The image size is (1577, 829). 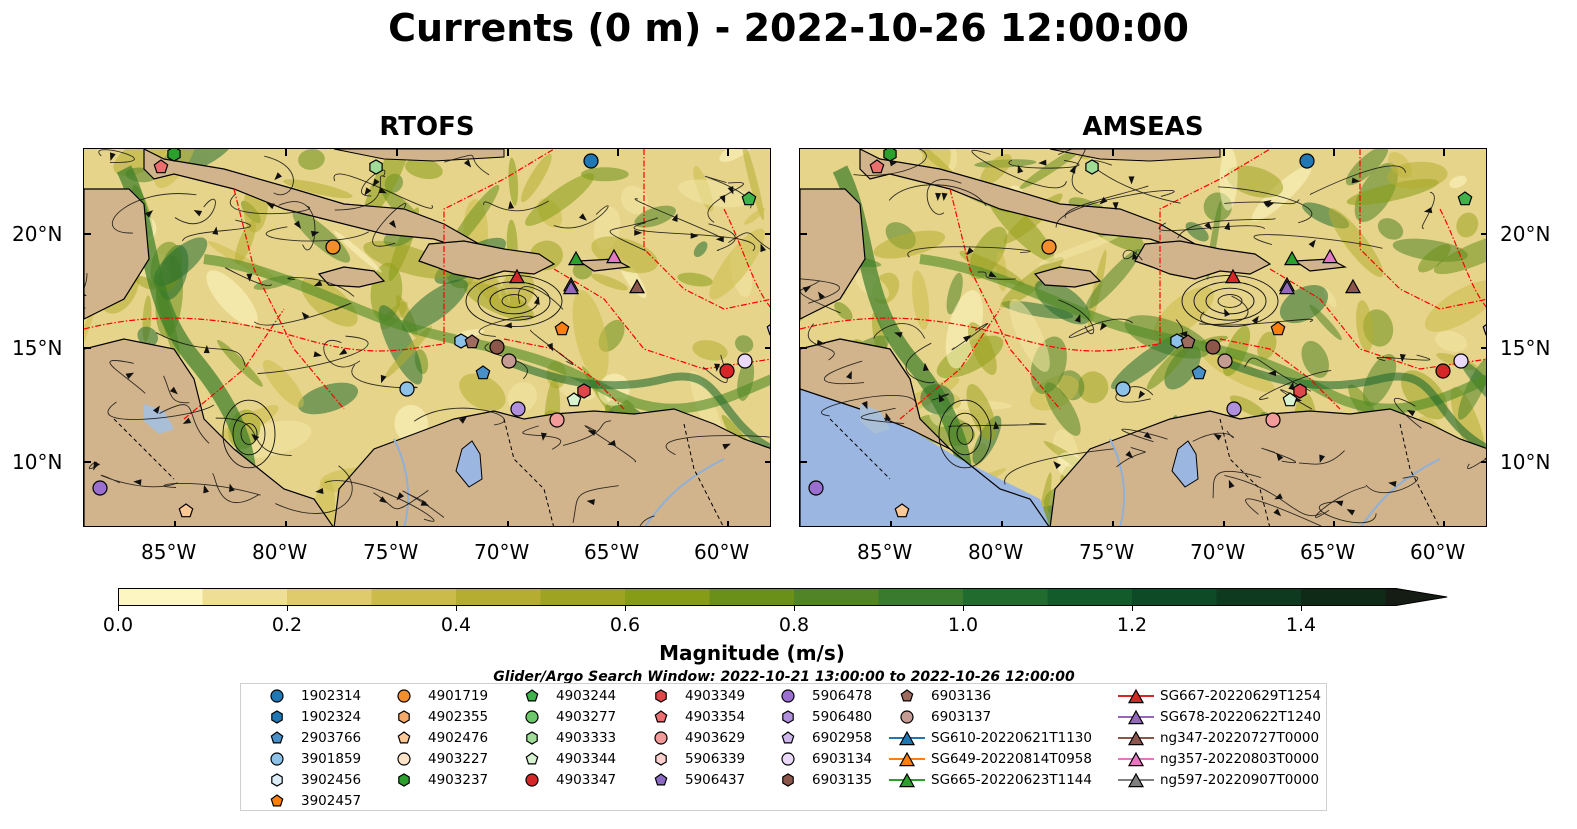 What do you see at coordinates (169, 552) in the screenshot?
I see `lon-label-85w-left: 85°W` at bounding box center [169, 552].